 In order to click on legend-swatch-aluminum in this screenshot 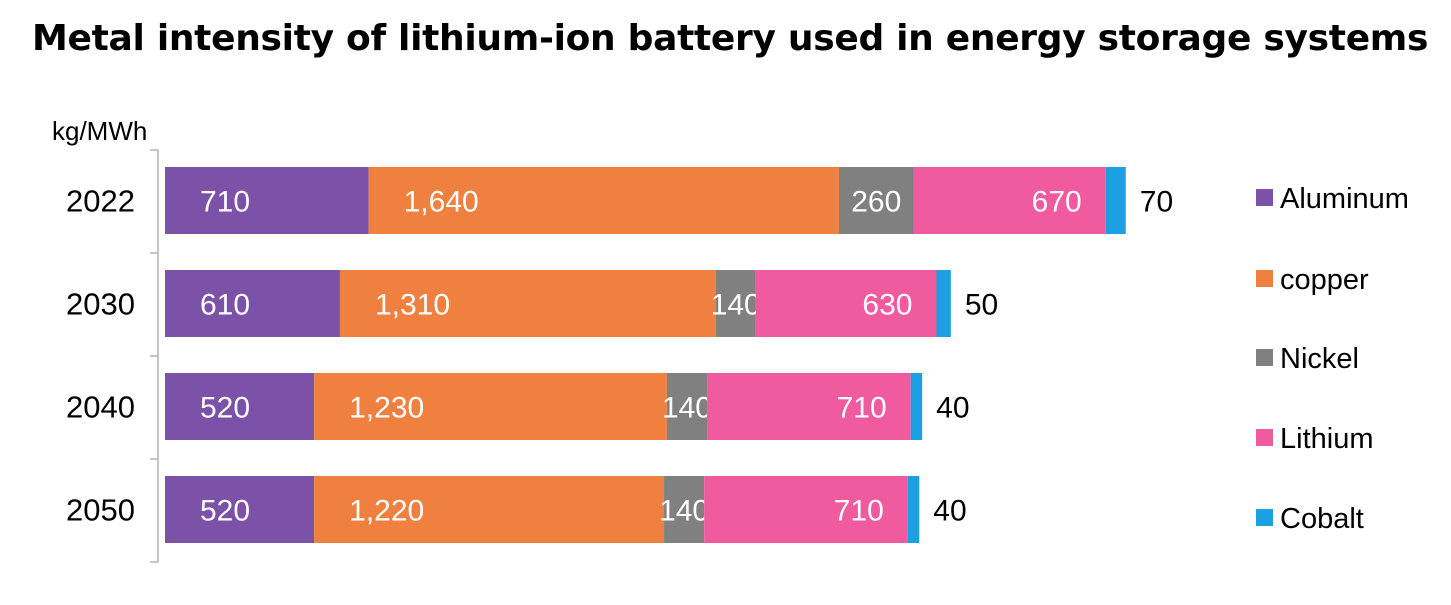, I will do `click(1264, 197)`.